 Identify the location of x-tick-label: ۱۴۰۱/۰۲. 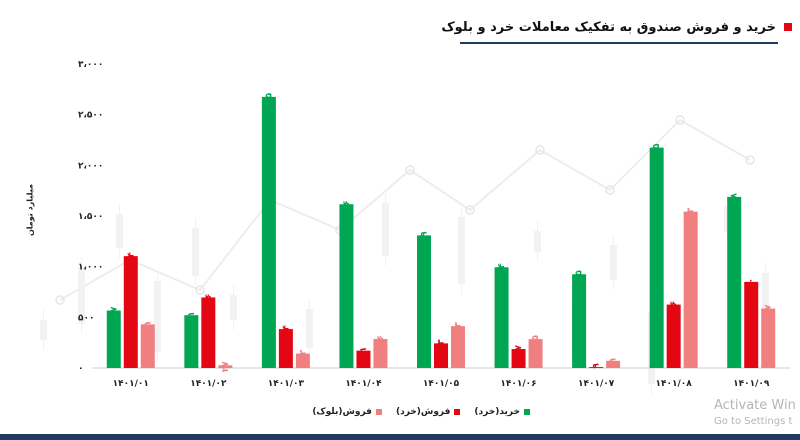
(208, 384).